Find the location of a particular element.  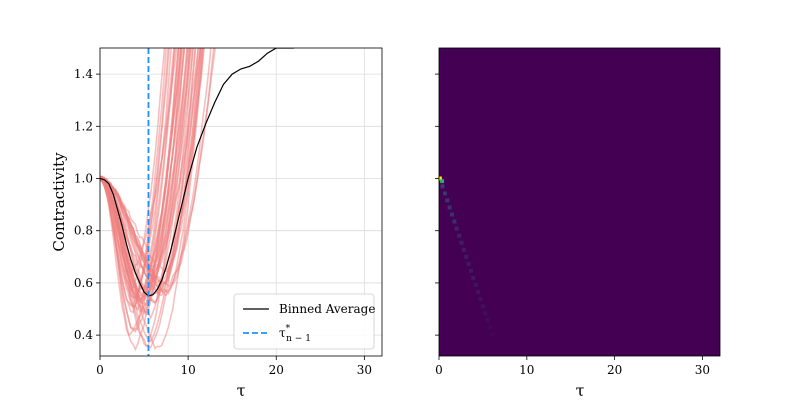

right-x-tick-label: 20 is located at coordinates (614, 370).